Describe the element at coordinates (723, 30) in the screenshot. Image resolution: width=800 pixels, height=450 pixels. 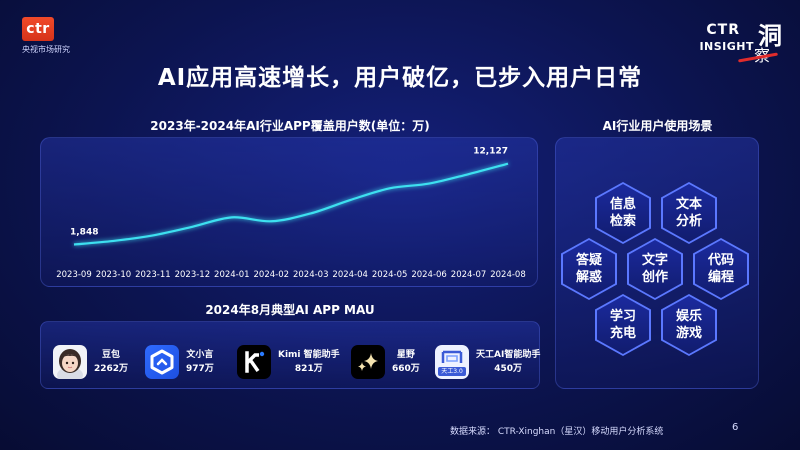
I see `insight-logo-ctr: CTR` at that location.